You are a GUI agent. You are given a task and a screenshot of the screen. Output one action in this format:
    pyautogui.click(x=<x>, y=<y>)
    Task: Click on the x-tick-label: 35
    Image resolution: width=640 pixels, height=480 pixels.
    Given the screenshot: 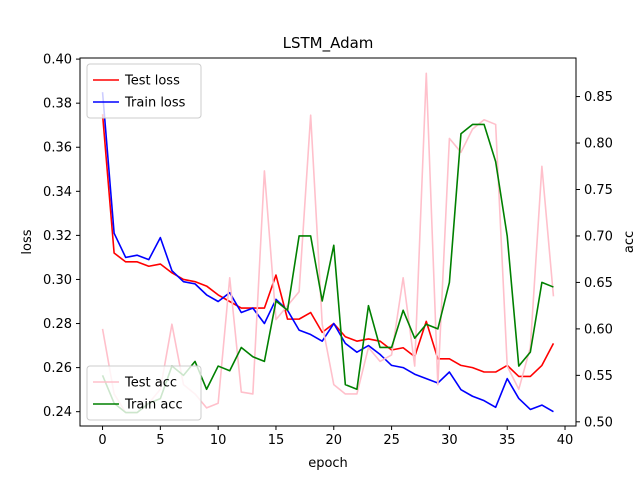 What is the action you would take?
    pyautogui.click(x=507, y=440)
    